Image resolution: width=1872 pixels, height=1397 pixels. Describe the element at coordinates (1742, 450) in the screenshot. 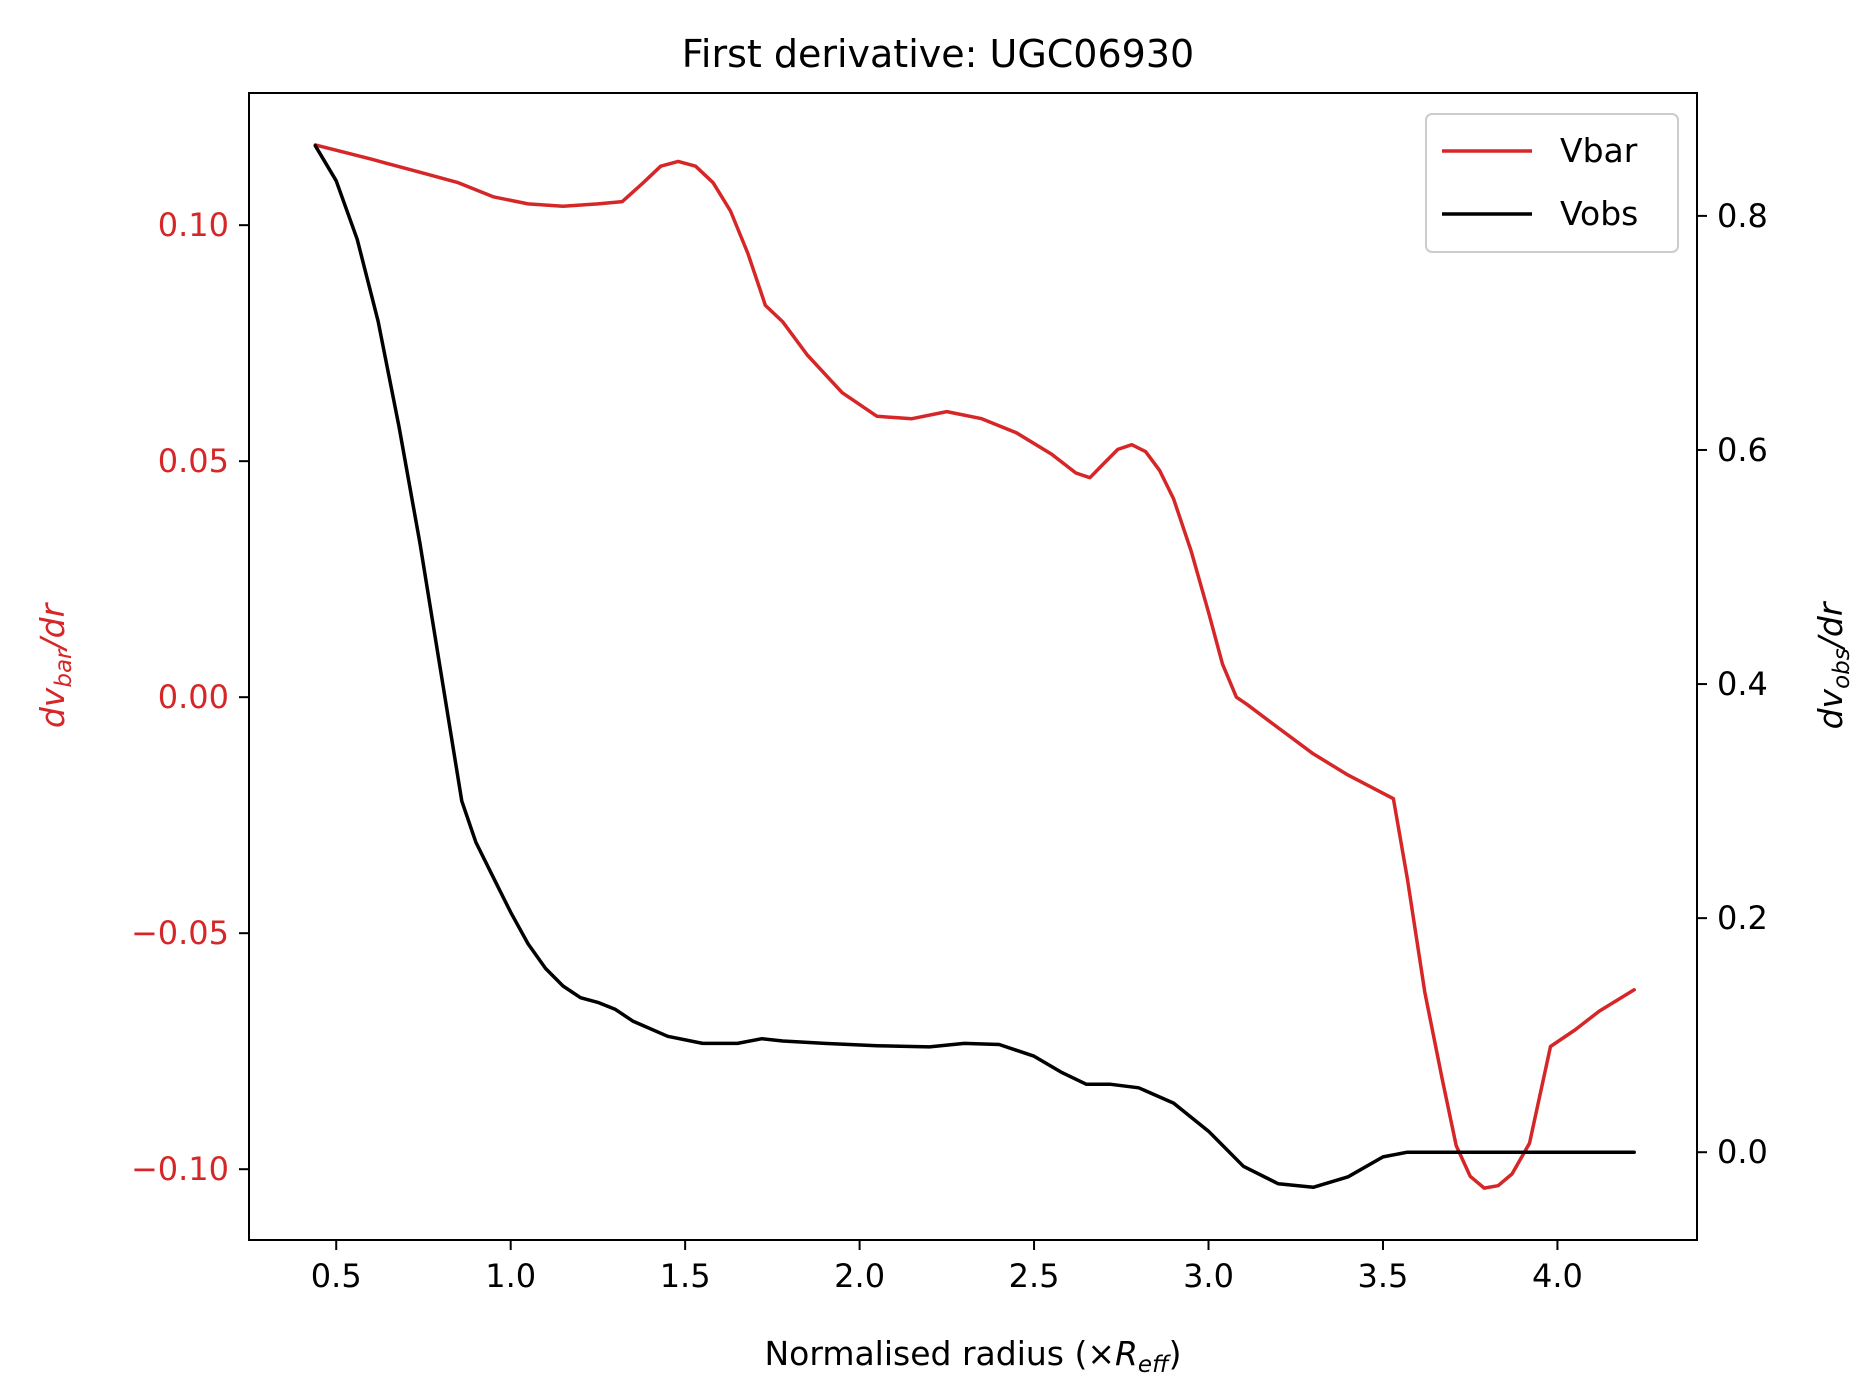

I see `y-right-tick-label: 0.6` at that location.